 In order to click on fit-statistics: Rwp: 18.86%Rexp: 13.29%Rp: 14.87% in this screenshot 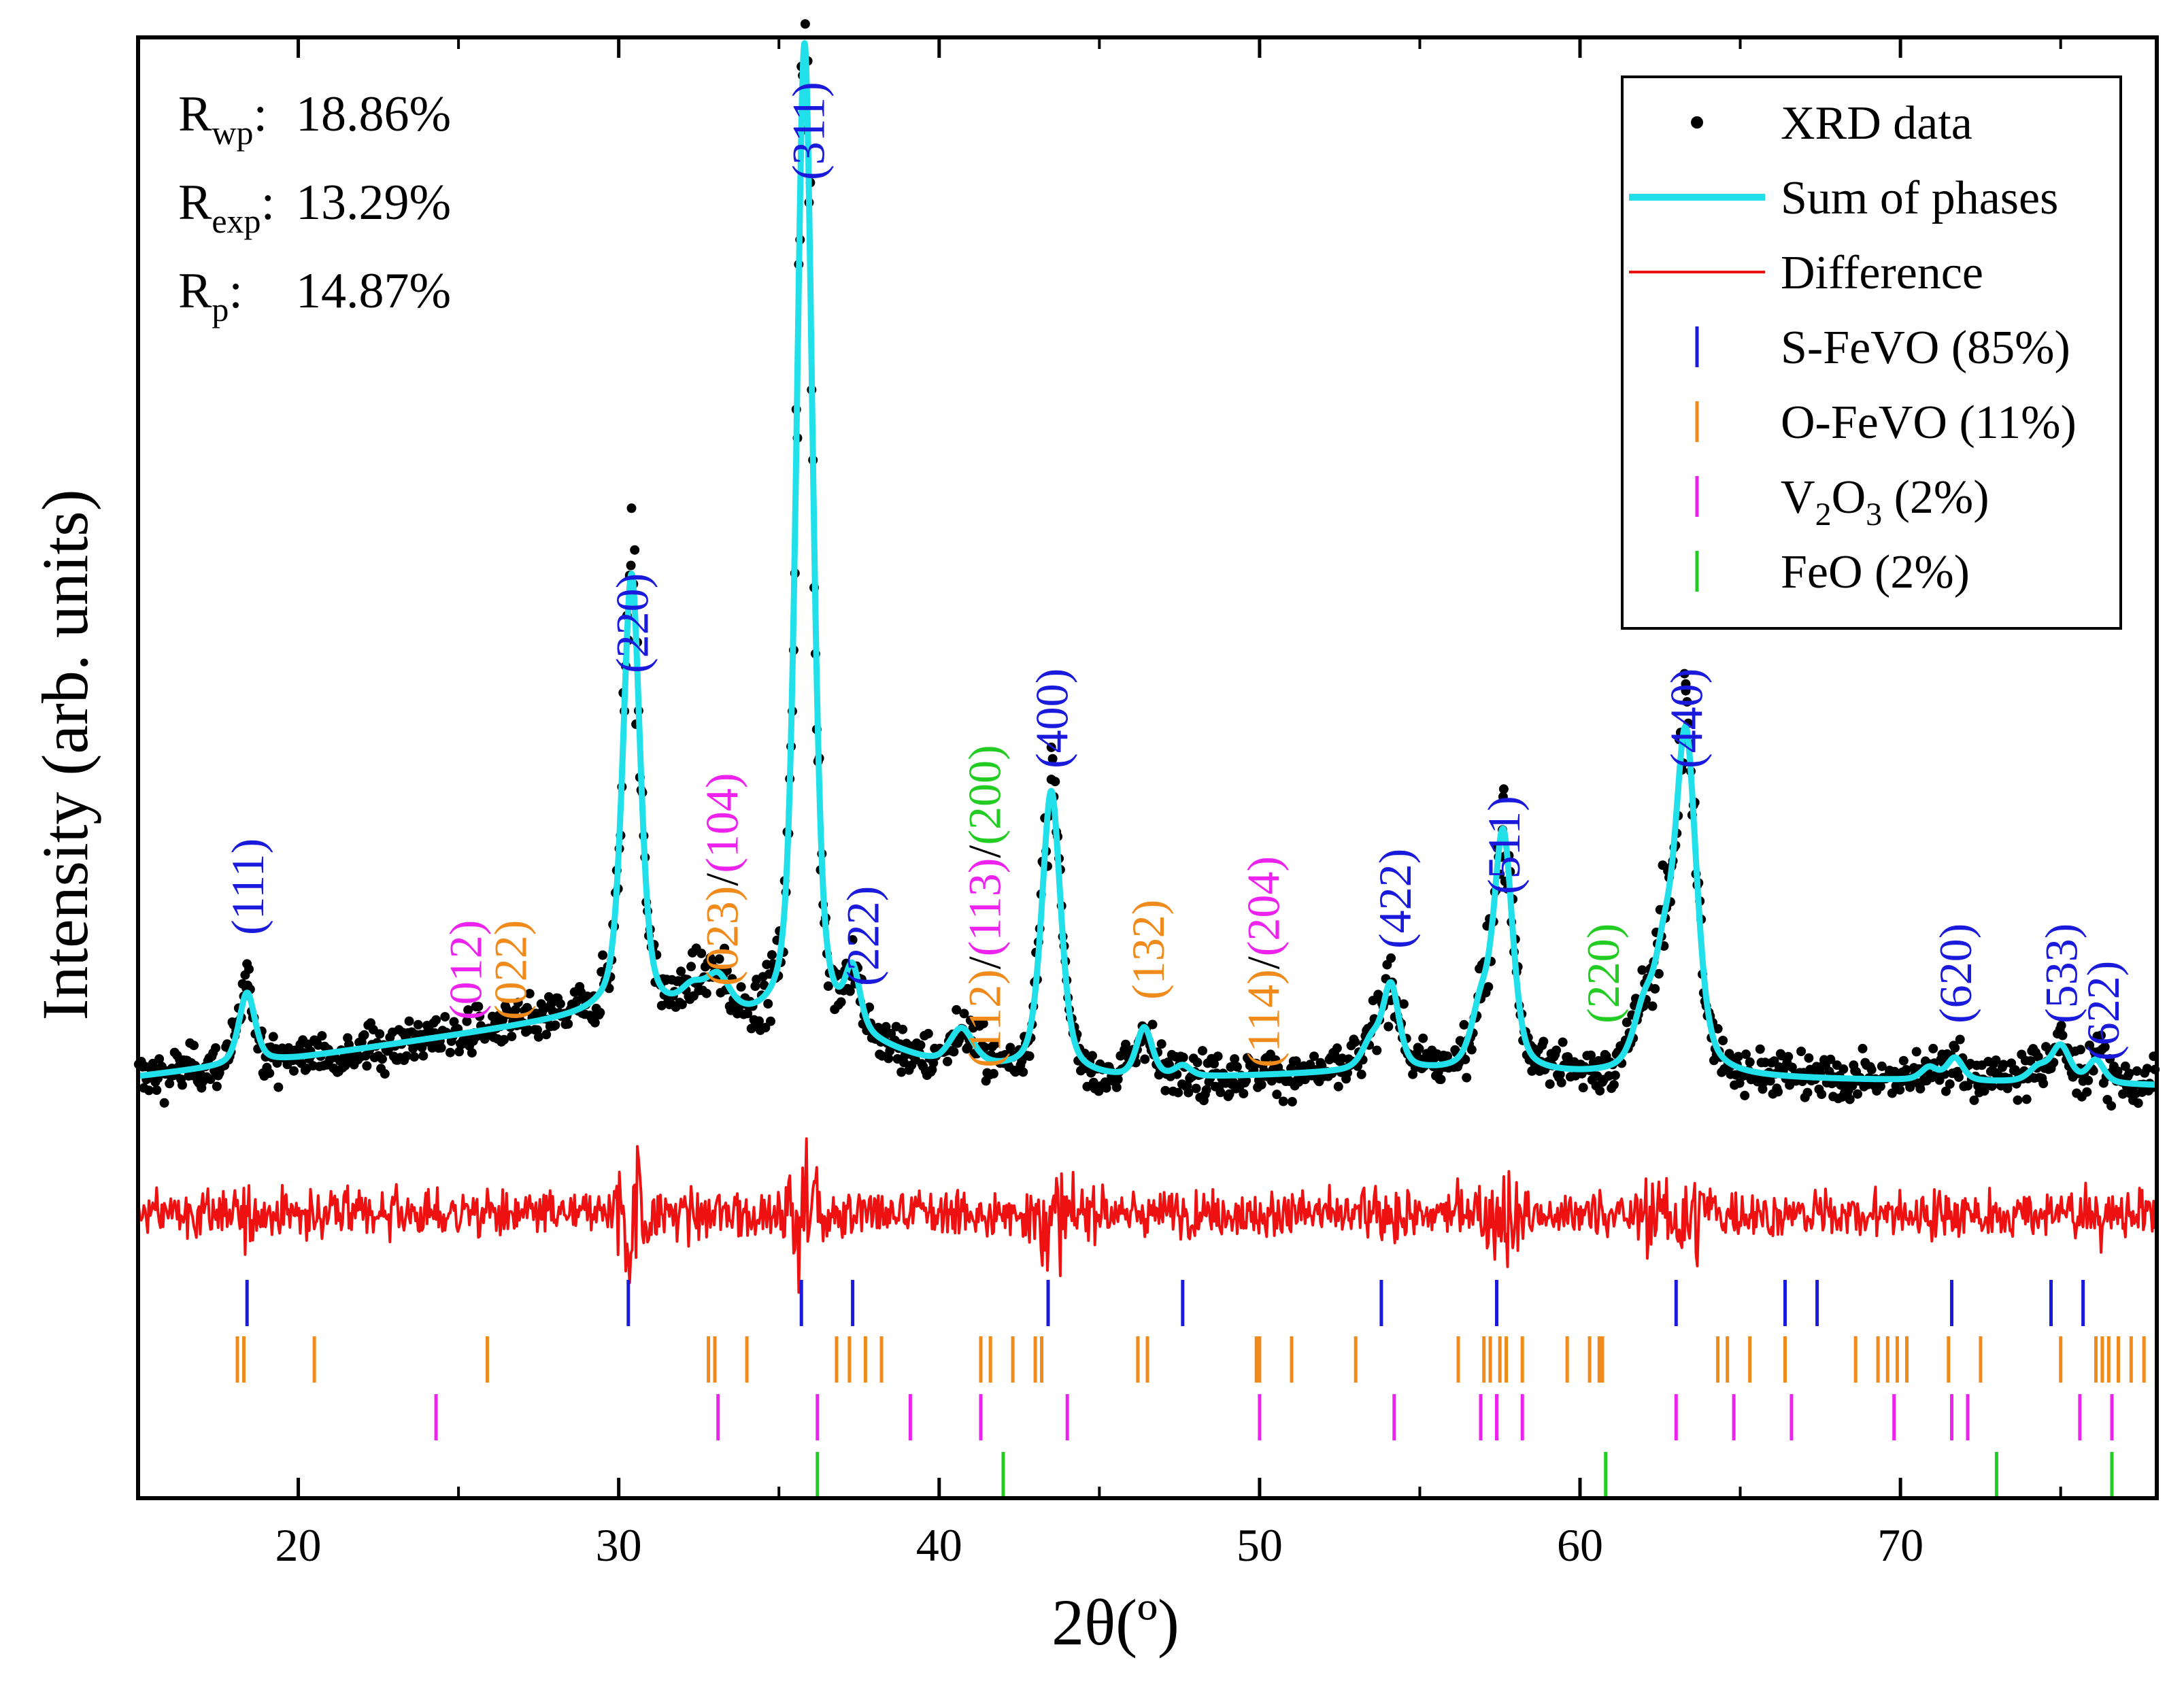, I will do `click(314, 207)`.